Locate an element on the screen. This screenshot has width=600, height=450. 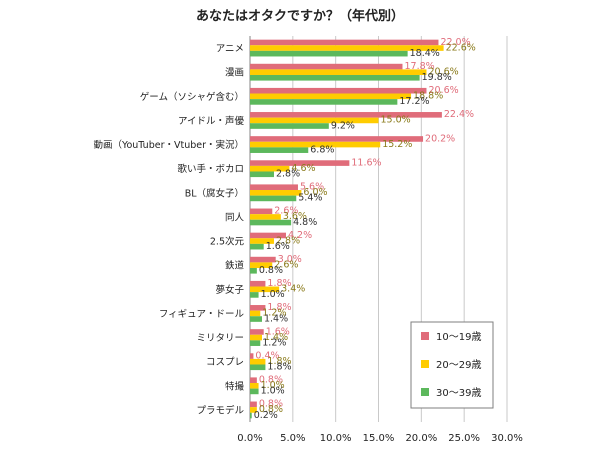
category-label: 漫画 is located at coordinates (234, 73).